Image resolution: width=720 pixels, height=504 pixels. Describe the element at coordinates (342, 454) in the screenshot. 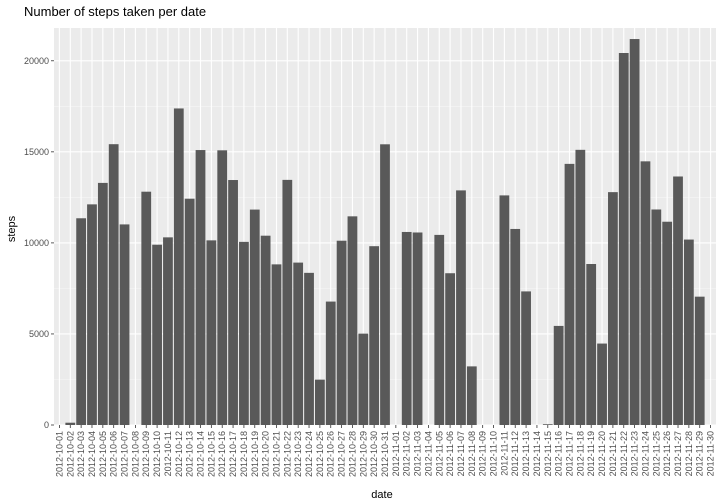

I see `x-tick-label: 2012-10-27` at that location.